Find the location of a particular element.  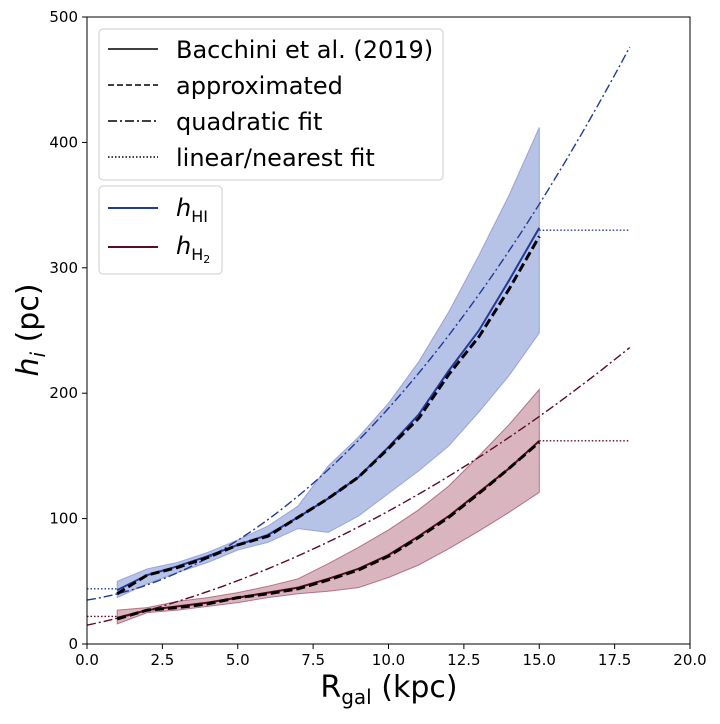

y-tick-label: 200 is located at coordinates (63, 393).